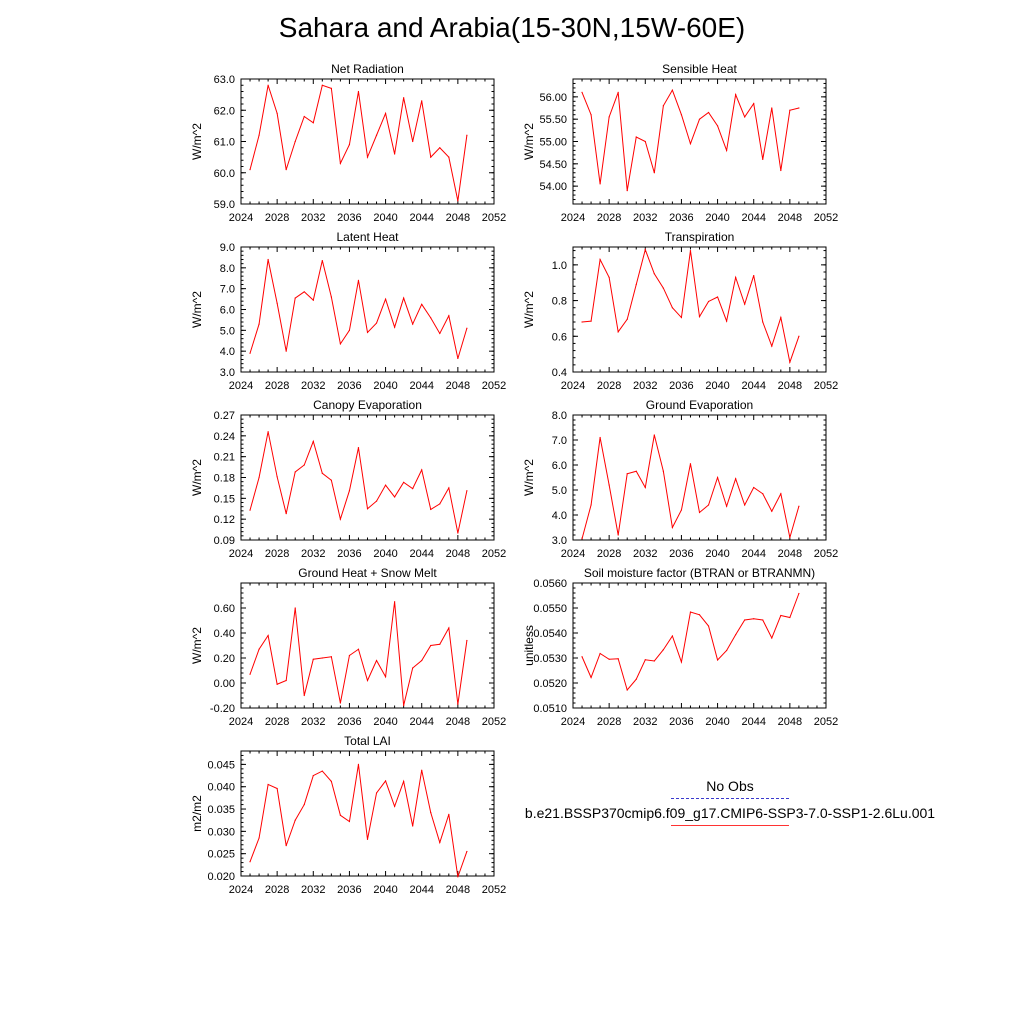 Image resolution: width=1024 pixels, height=1024 pixels. Describe the element at coordinates (224, 143) in the screenshot. I see `y-tick-label: 61.0` at that location.